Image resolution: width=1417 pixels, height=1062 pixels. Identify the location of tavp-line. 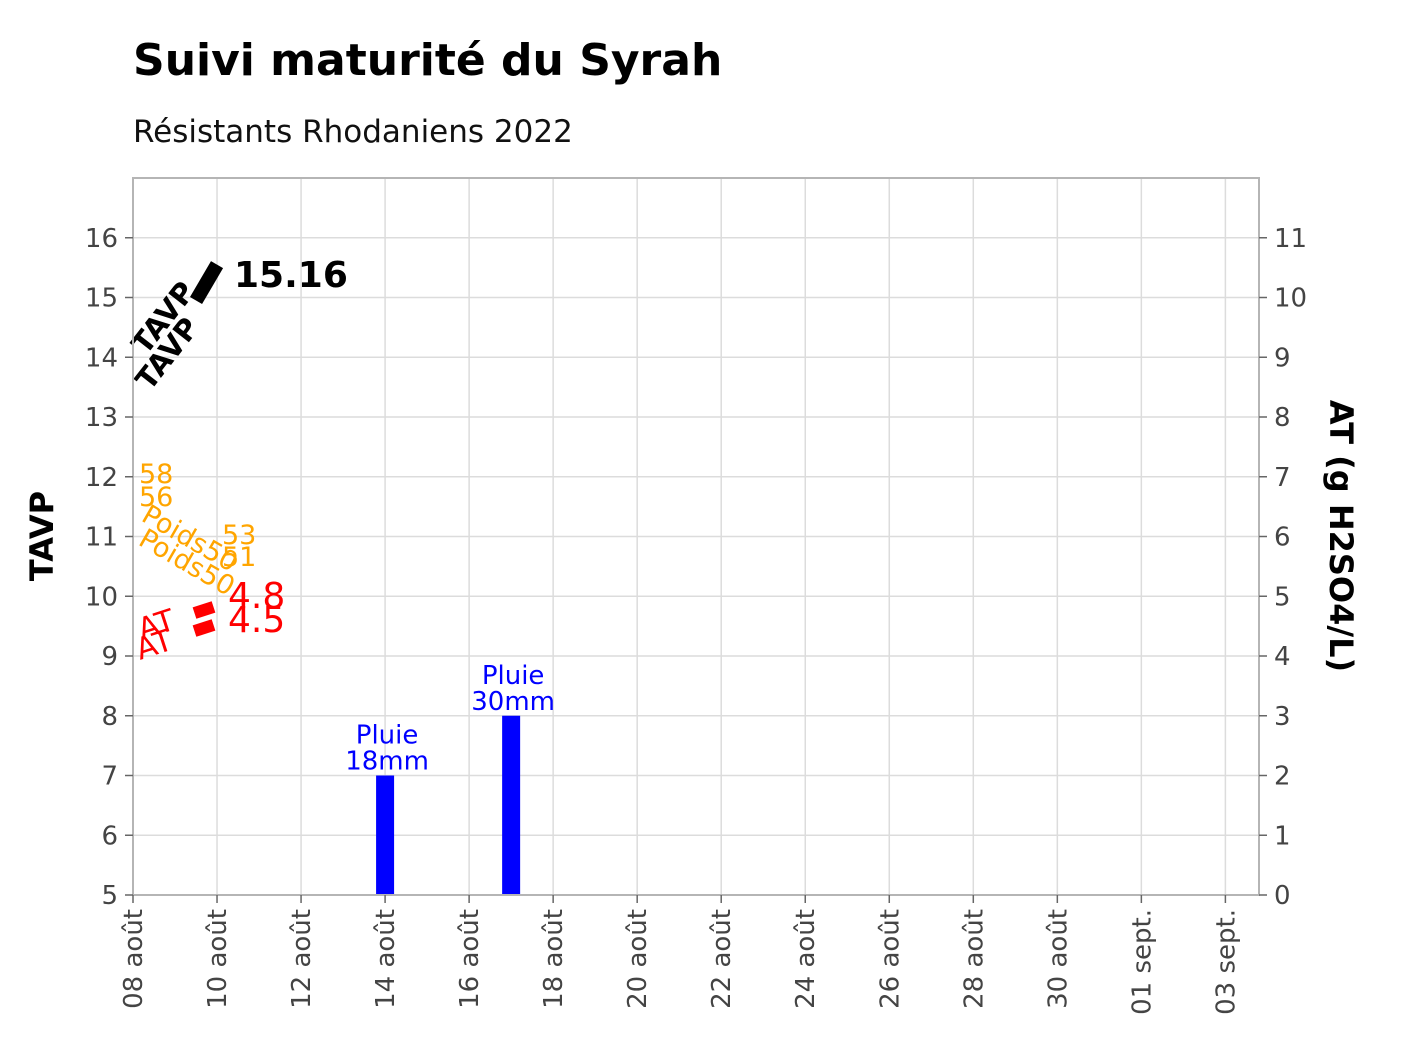
(206, 283).